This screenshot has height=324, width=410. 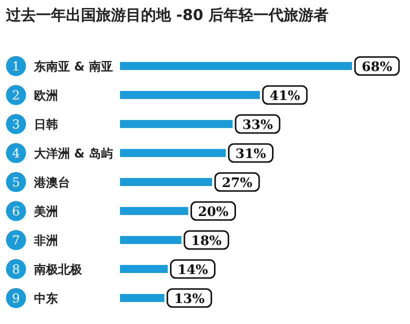 I want to click on y-tick-label: 东南亚 & 南亚, so click(x=73, y=67).